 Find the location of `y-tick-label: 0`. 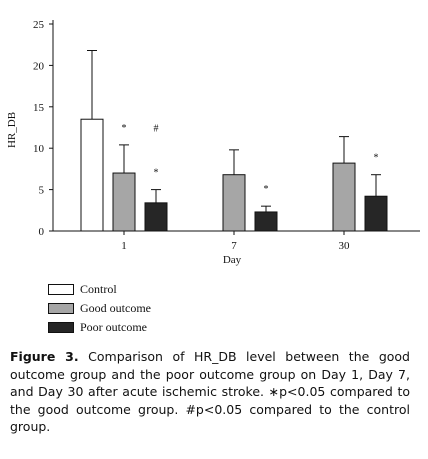

y-tick-label: 0 is located at coordinates (42, 232).